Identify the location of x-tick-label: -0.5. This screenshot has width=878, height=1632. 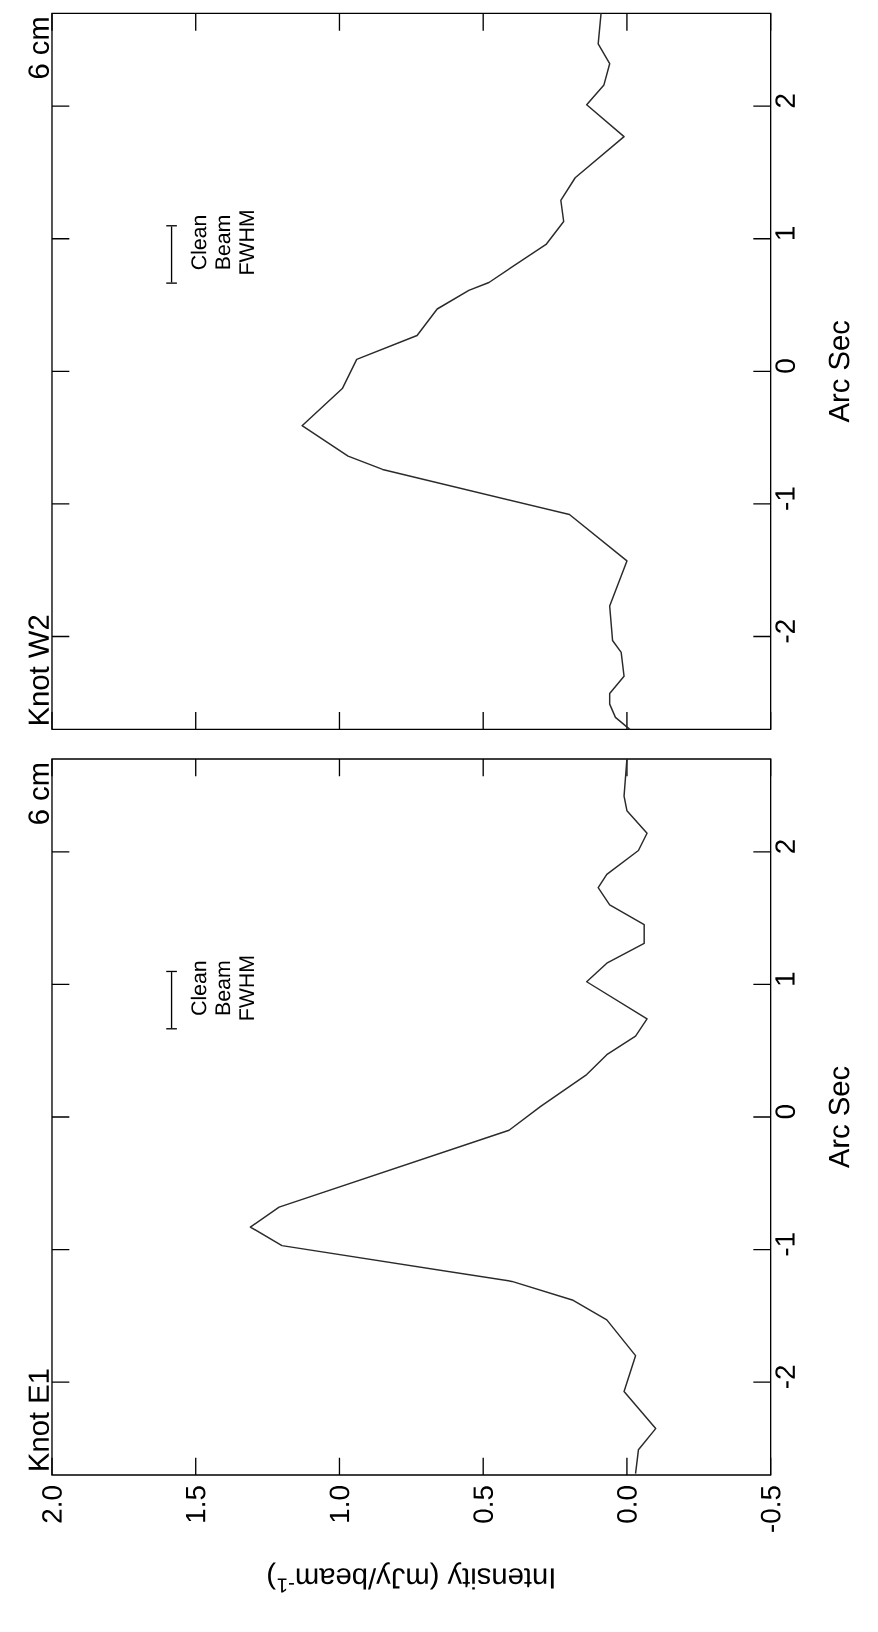
(770, 1509).